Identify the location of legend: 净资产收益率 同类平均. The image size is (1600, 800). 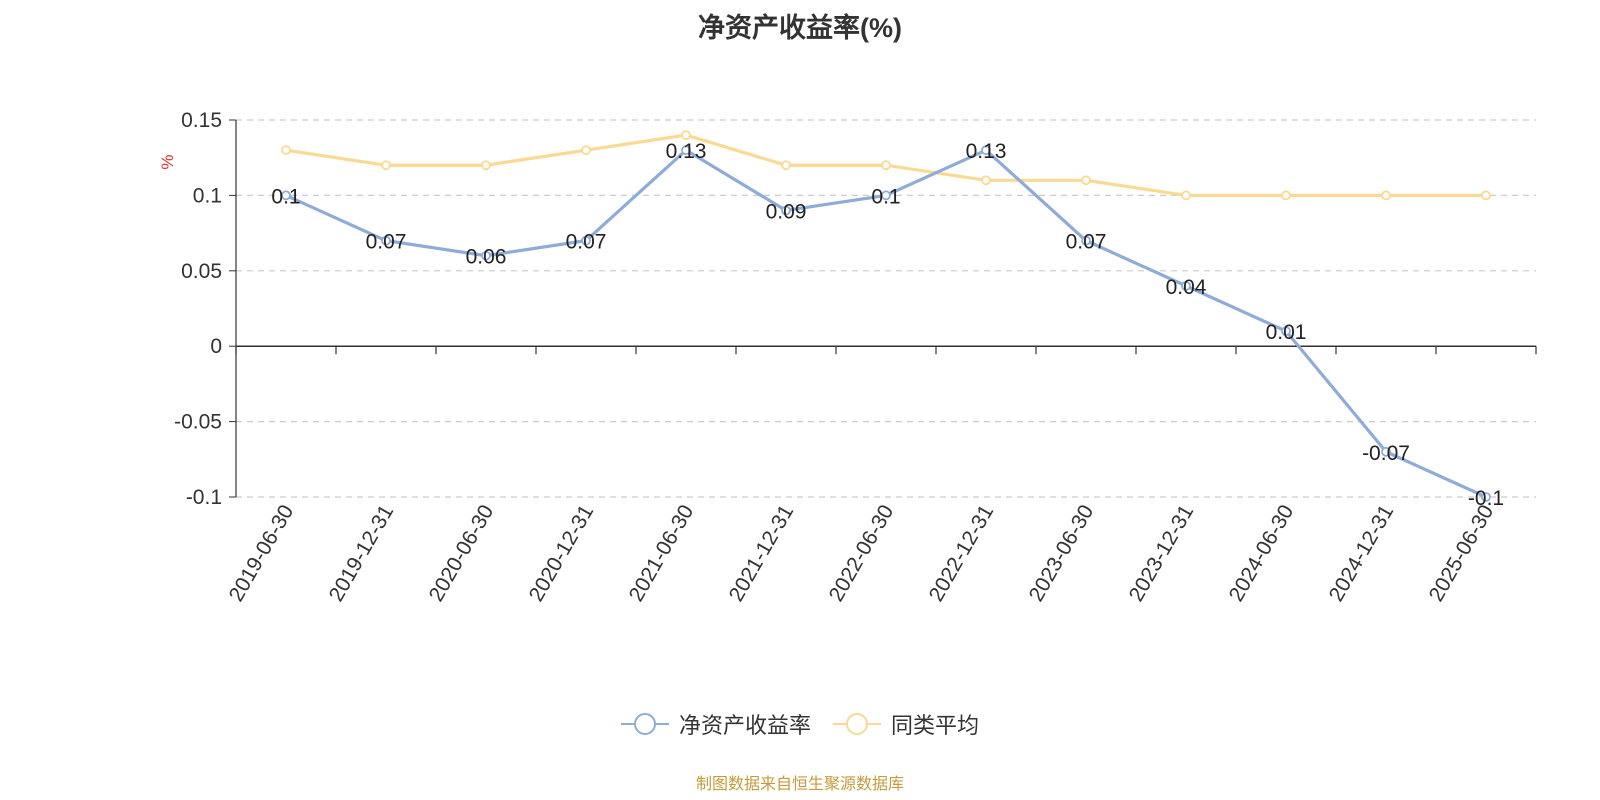
(800, 724).